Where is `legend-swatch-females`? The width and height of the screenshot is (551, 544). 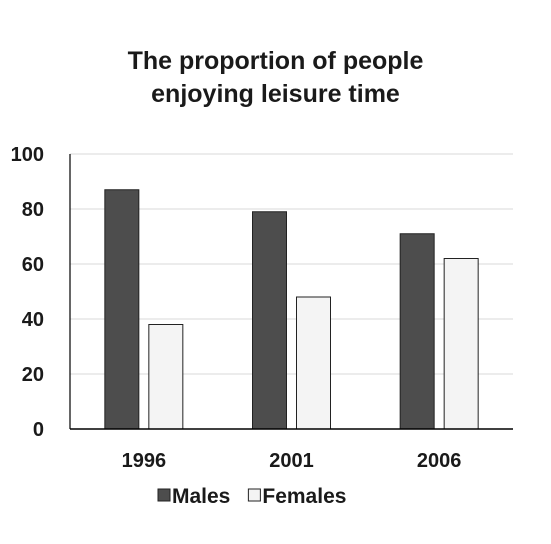
legend-swatch-females is located at coordinates (254, 495).